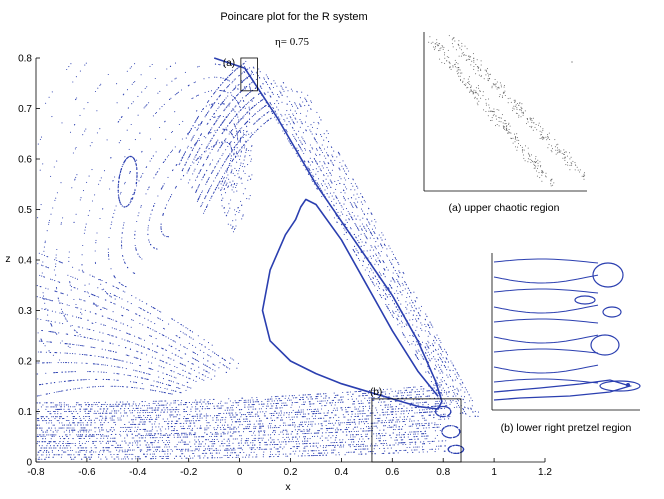 This screenshot has height=499, width=664. What do you see at coordinates (416, 430) in the screenshot?
I see `zoom-box-b` at bounding box center [416, 430].